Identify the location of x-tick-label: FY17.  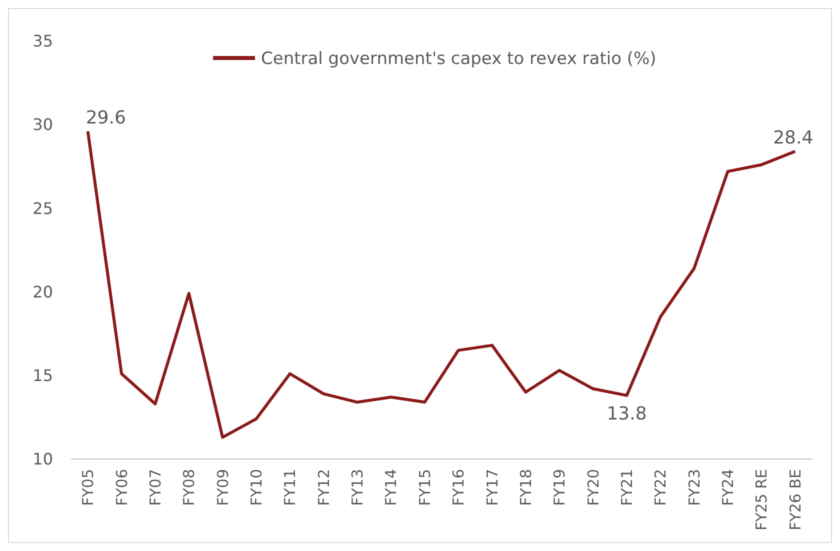
(492, 487).